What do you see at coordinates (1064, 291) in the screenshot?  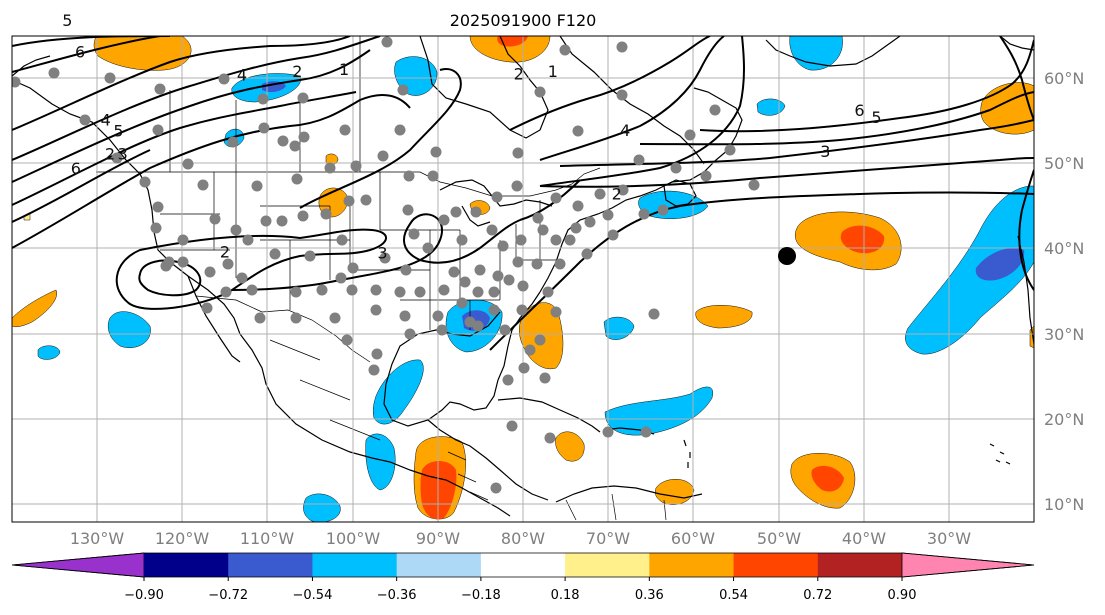 I see `latitude-labels: 60°N 50°N 40°N 30°N 20°N 10°N` at bounding box center [1064, 291].